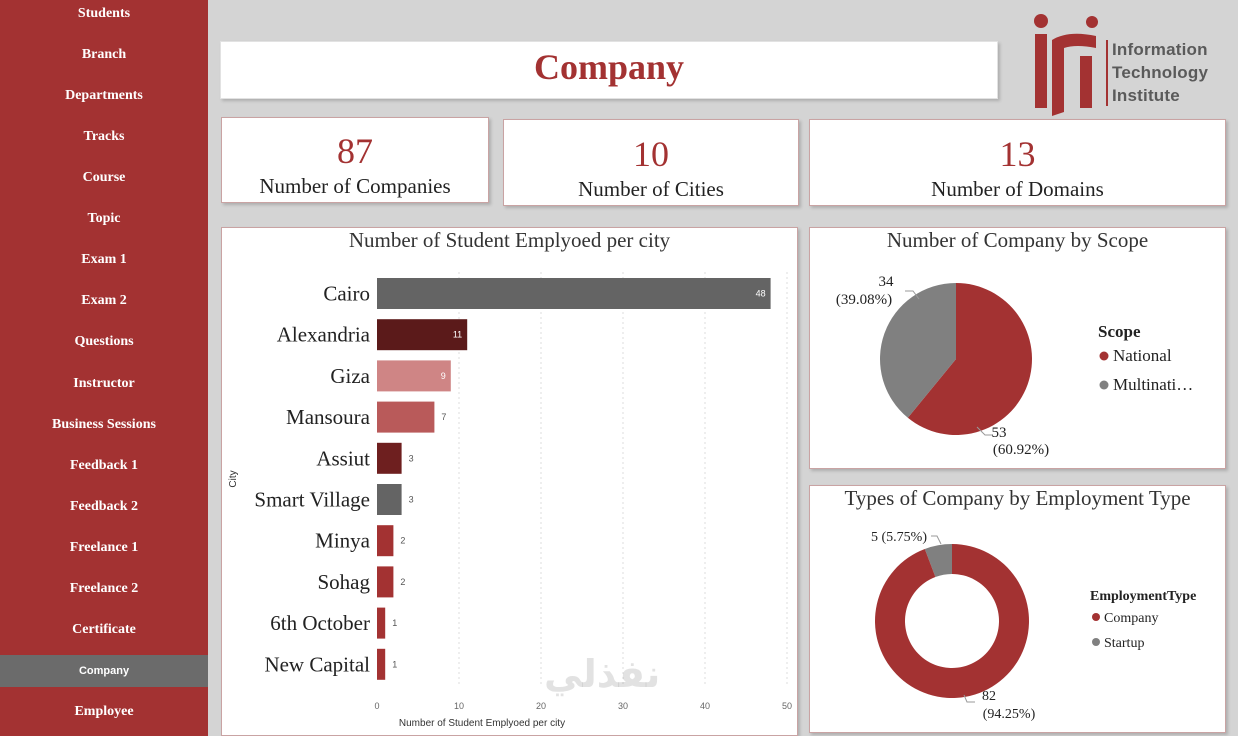 The image size is (1238, 736). Describe the element at coordinates (104, 588) in the screenshot. I see `sidebar-item-freelance-2: Freelance 2` at that location.